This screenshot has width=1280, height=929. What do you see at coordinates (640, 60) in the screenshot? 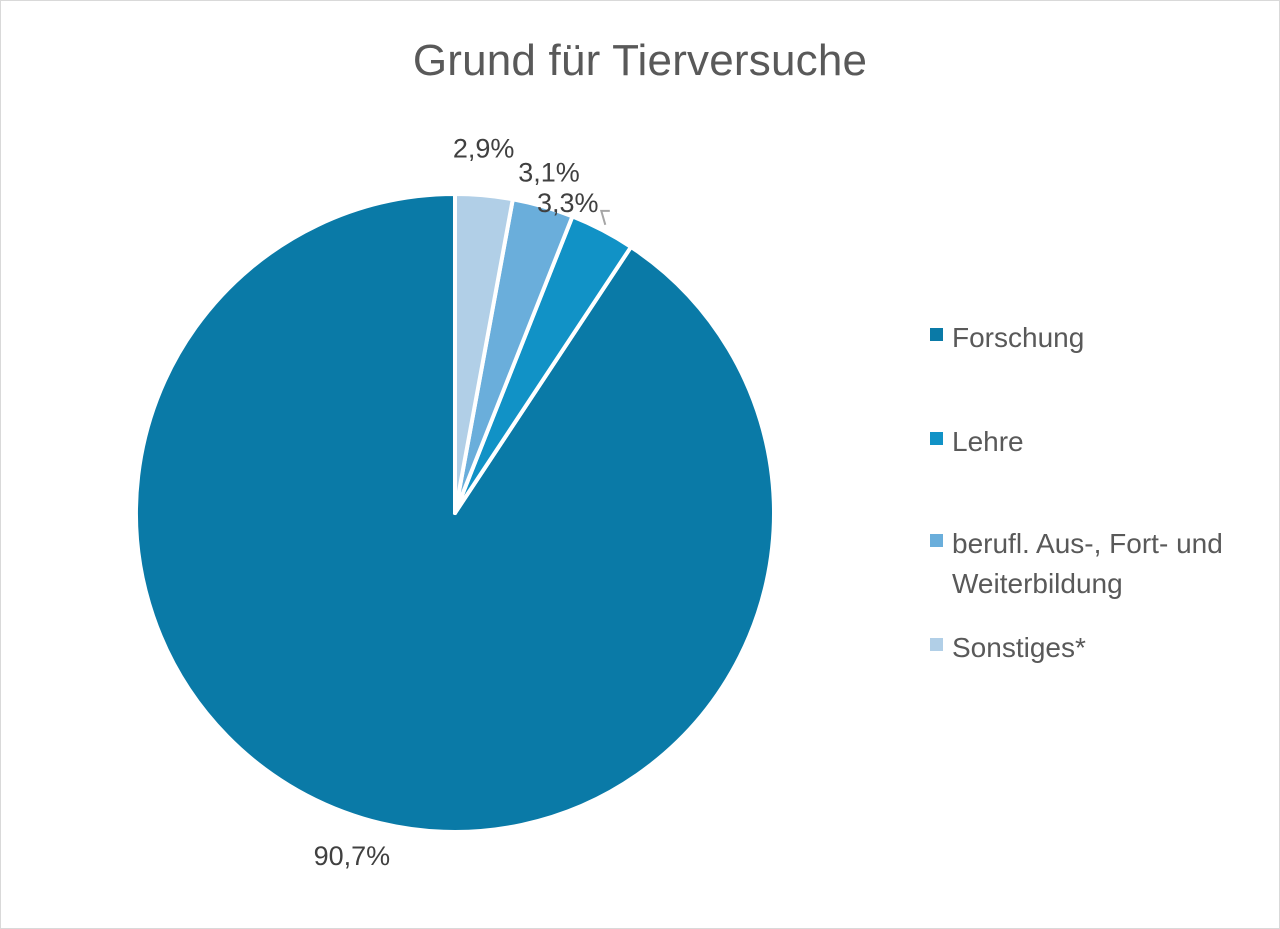
I see `chart-title: Grund für Tierversuche` at bounding box center [640, 60].